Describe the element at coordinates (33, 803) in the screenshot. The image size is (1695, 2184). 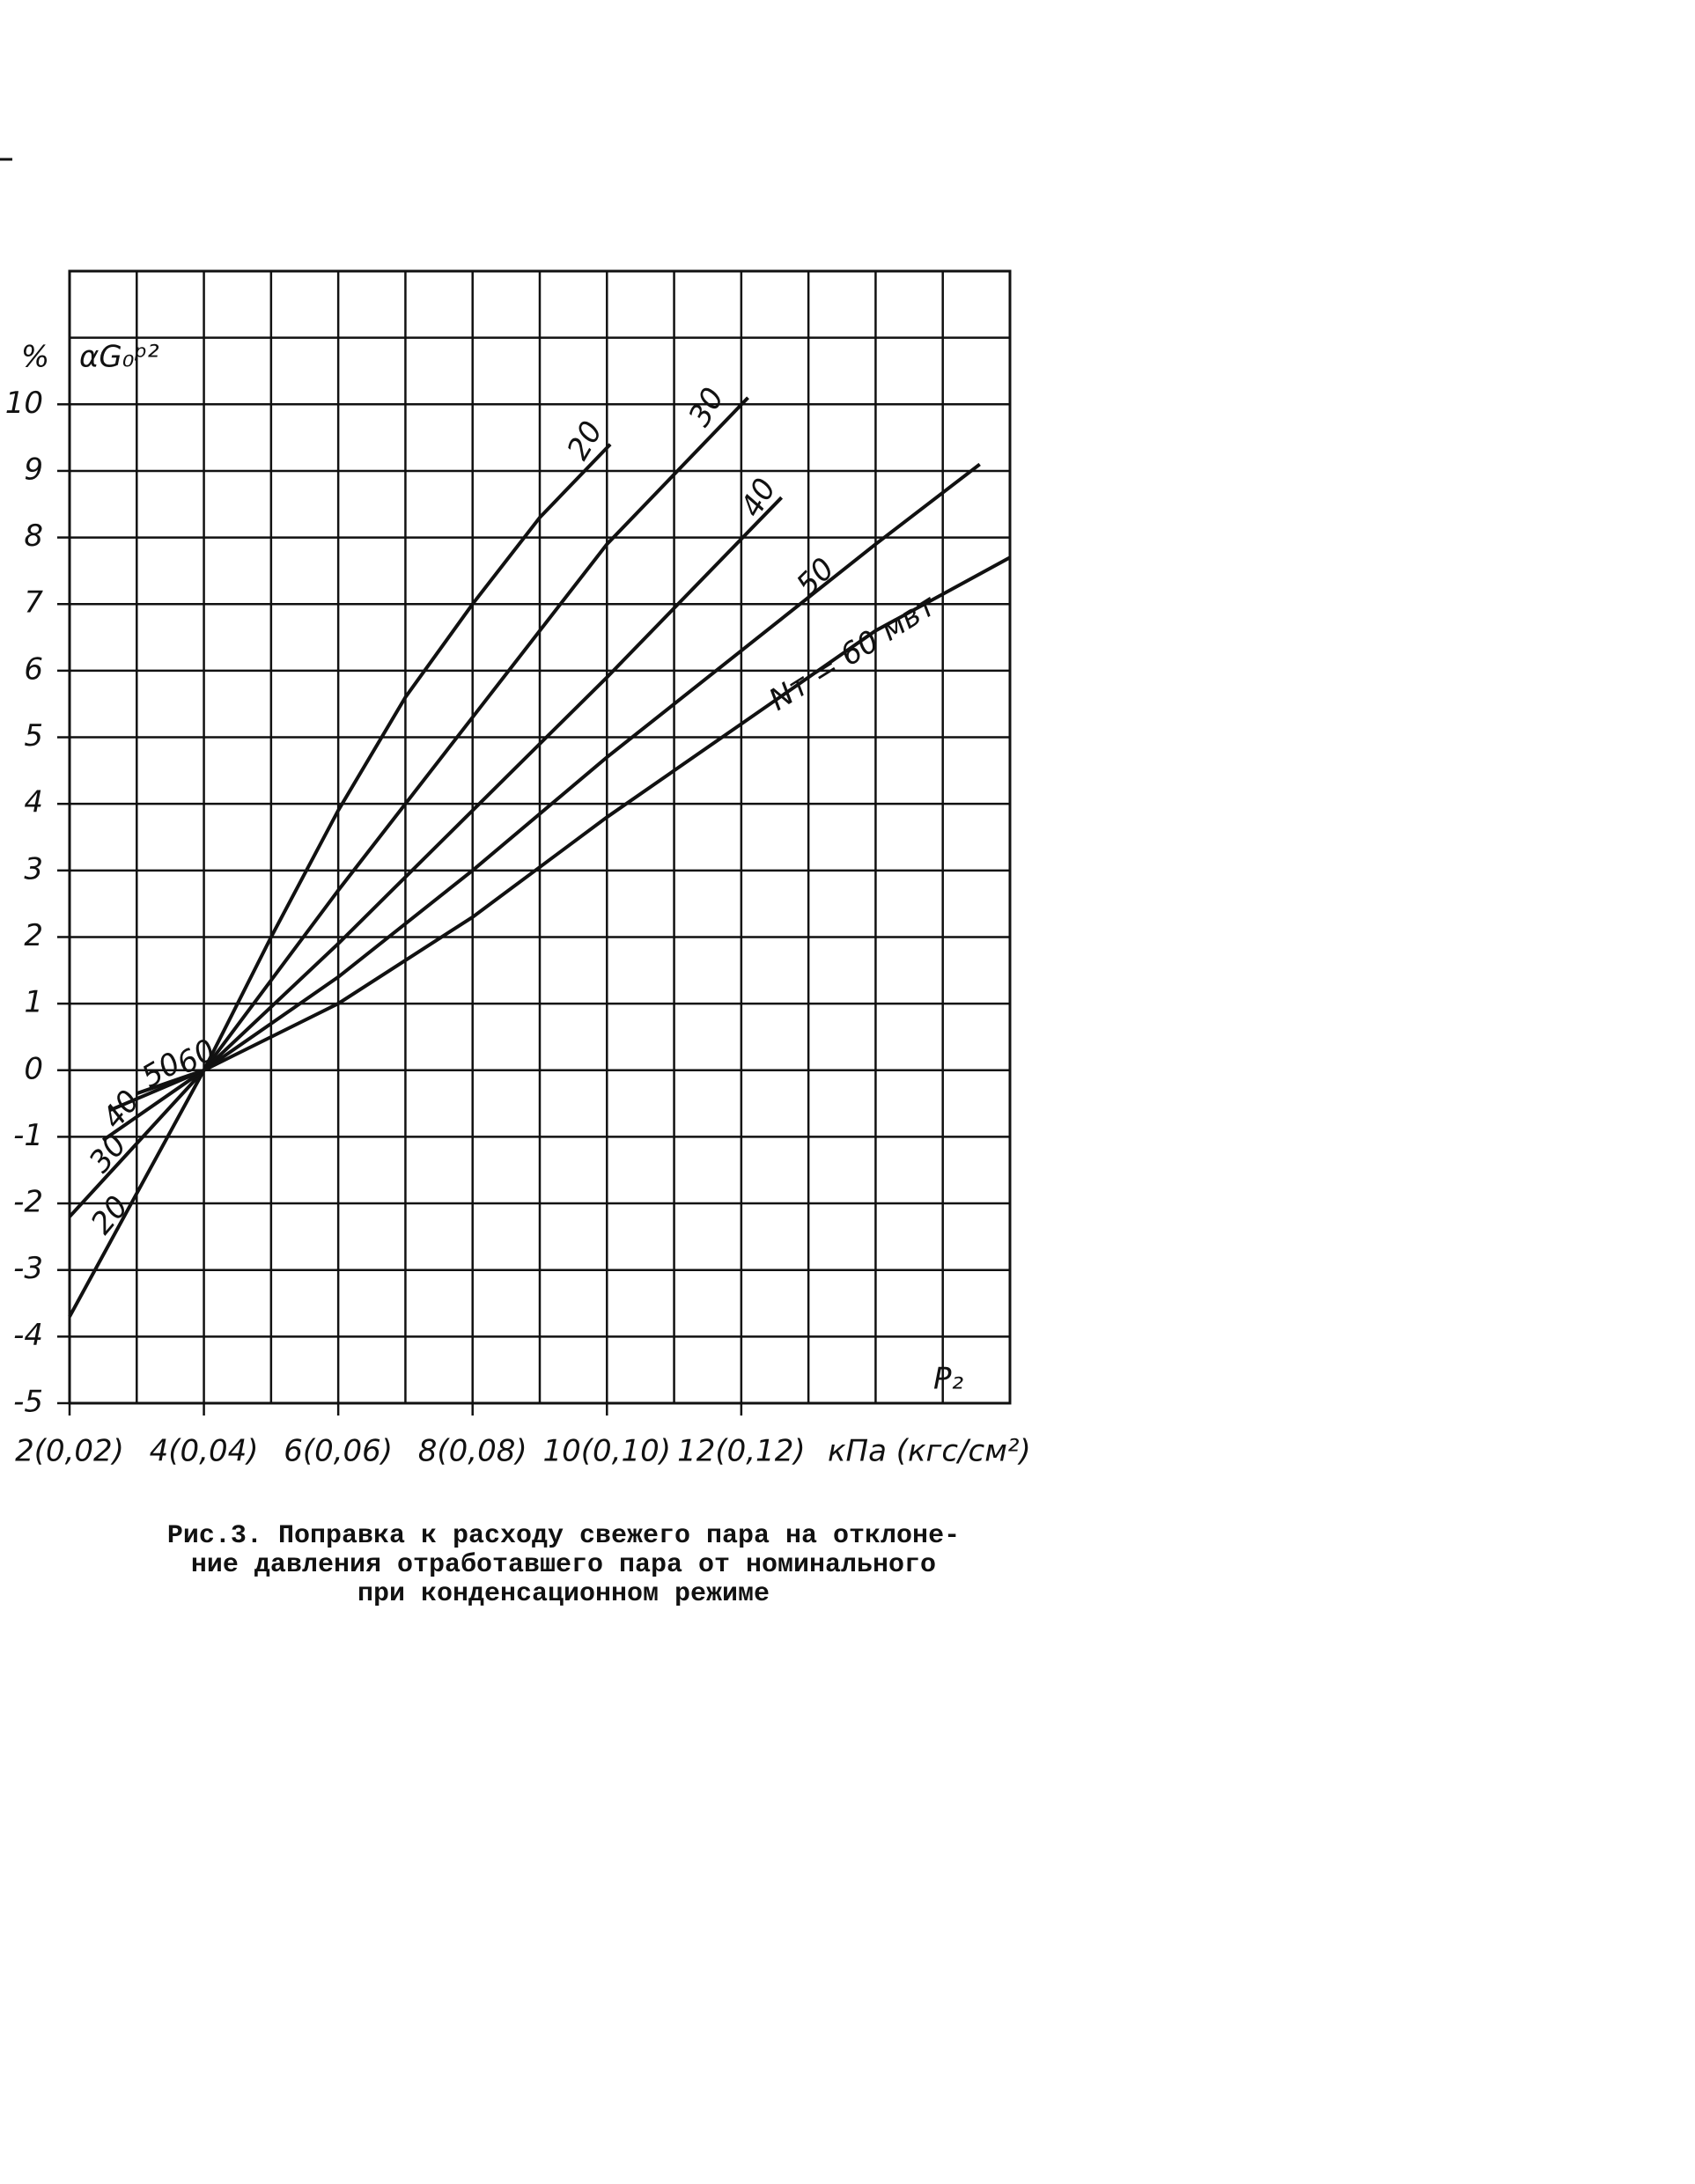
I see `y-tick-label: 4` at that location.